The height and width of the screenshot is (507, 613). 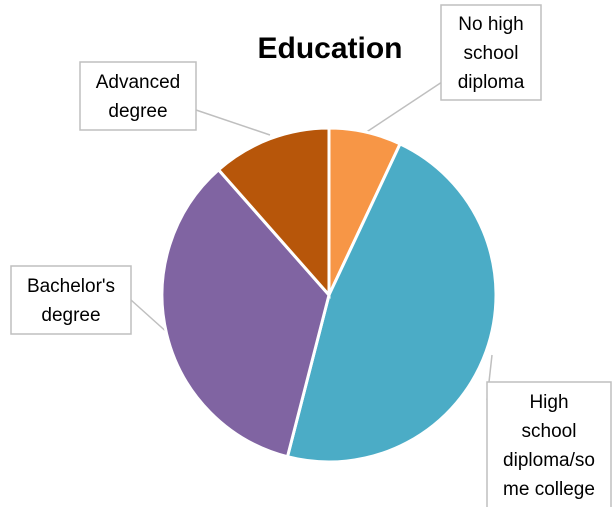 I want to click on data-label-text: diploma, so click(x=491, y=82).